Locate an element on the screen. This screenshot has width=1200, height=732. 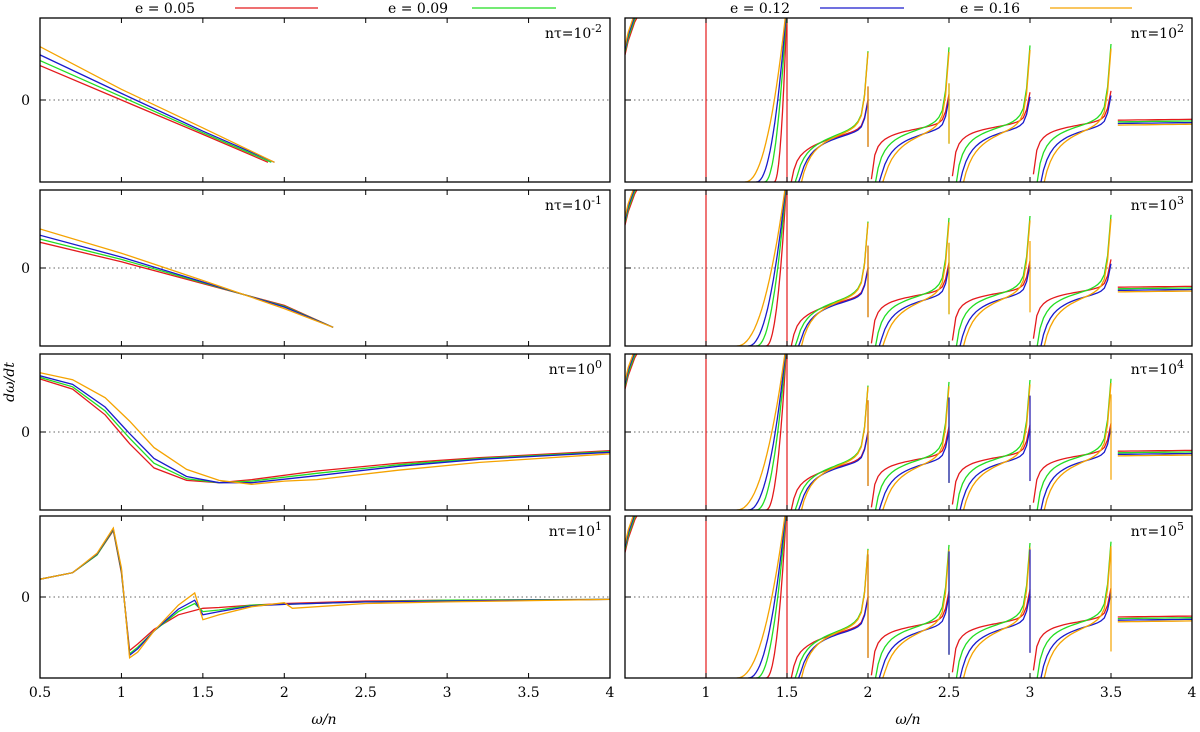
legend: e = 0.05 e = 0.09 e = 0.12 e = 0.16 is located at coordinates (633, 9).